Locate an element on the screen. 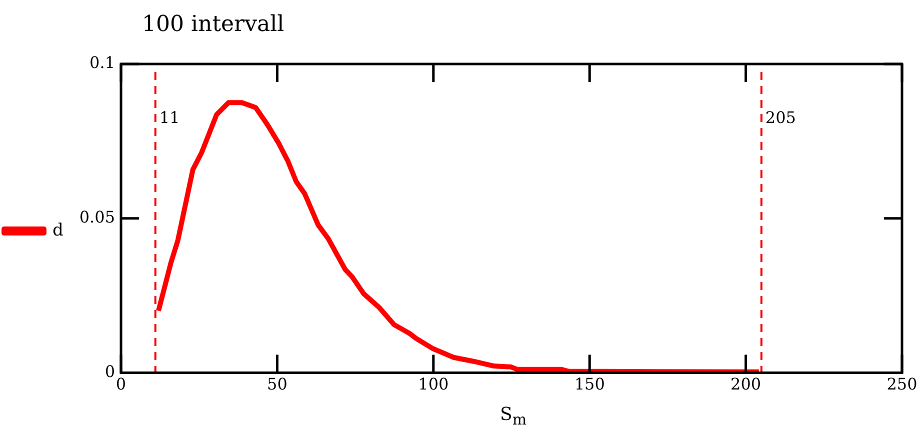 The width and height of the screenshot is (922, 434). y-tick-label: 0.05 is located at coordinates (97, 217).